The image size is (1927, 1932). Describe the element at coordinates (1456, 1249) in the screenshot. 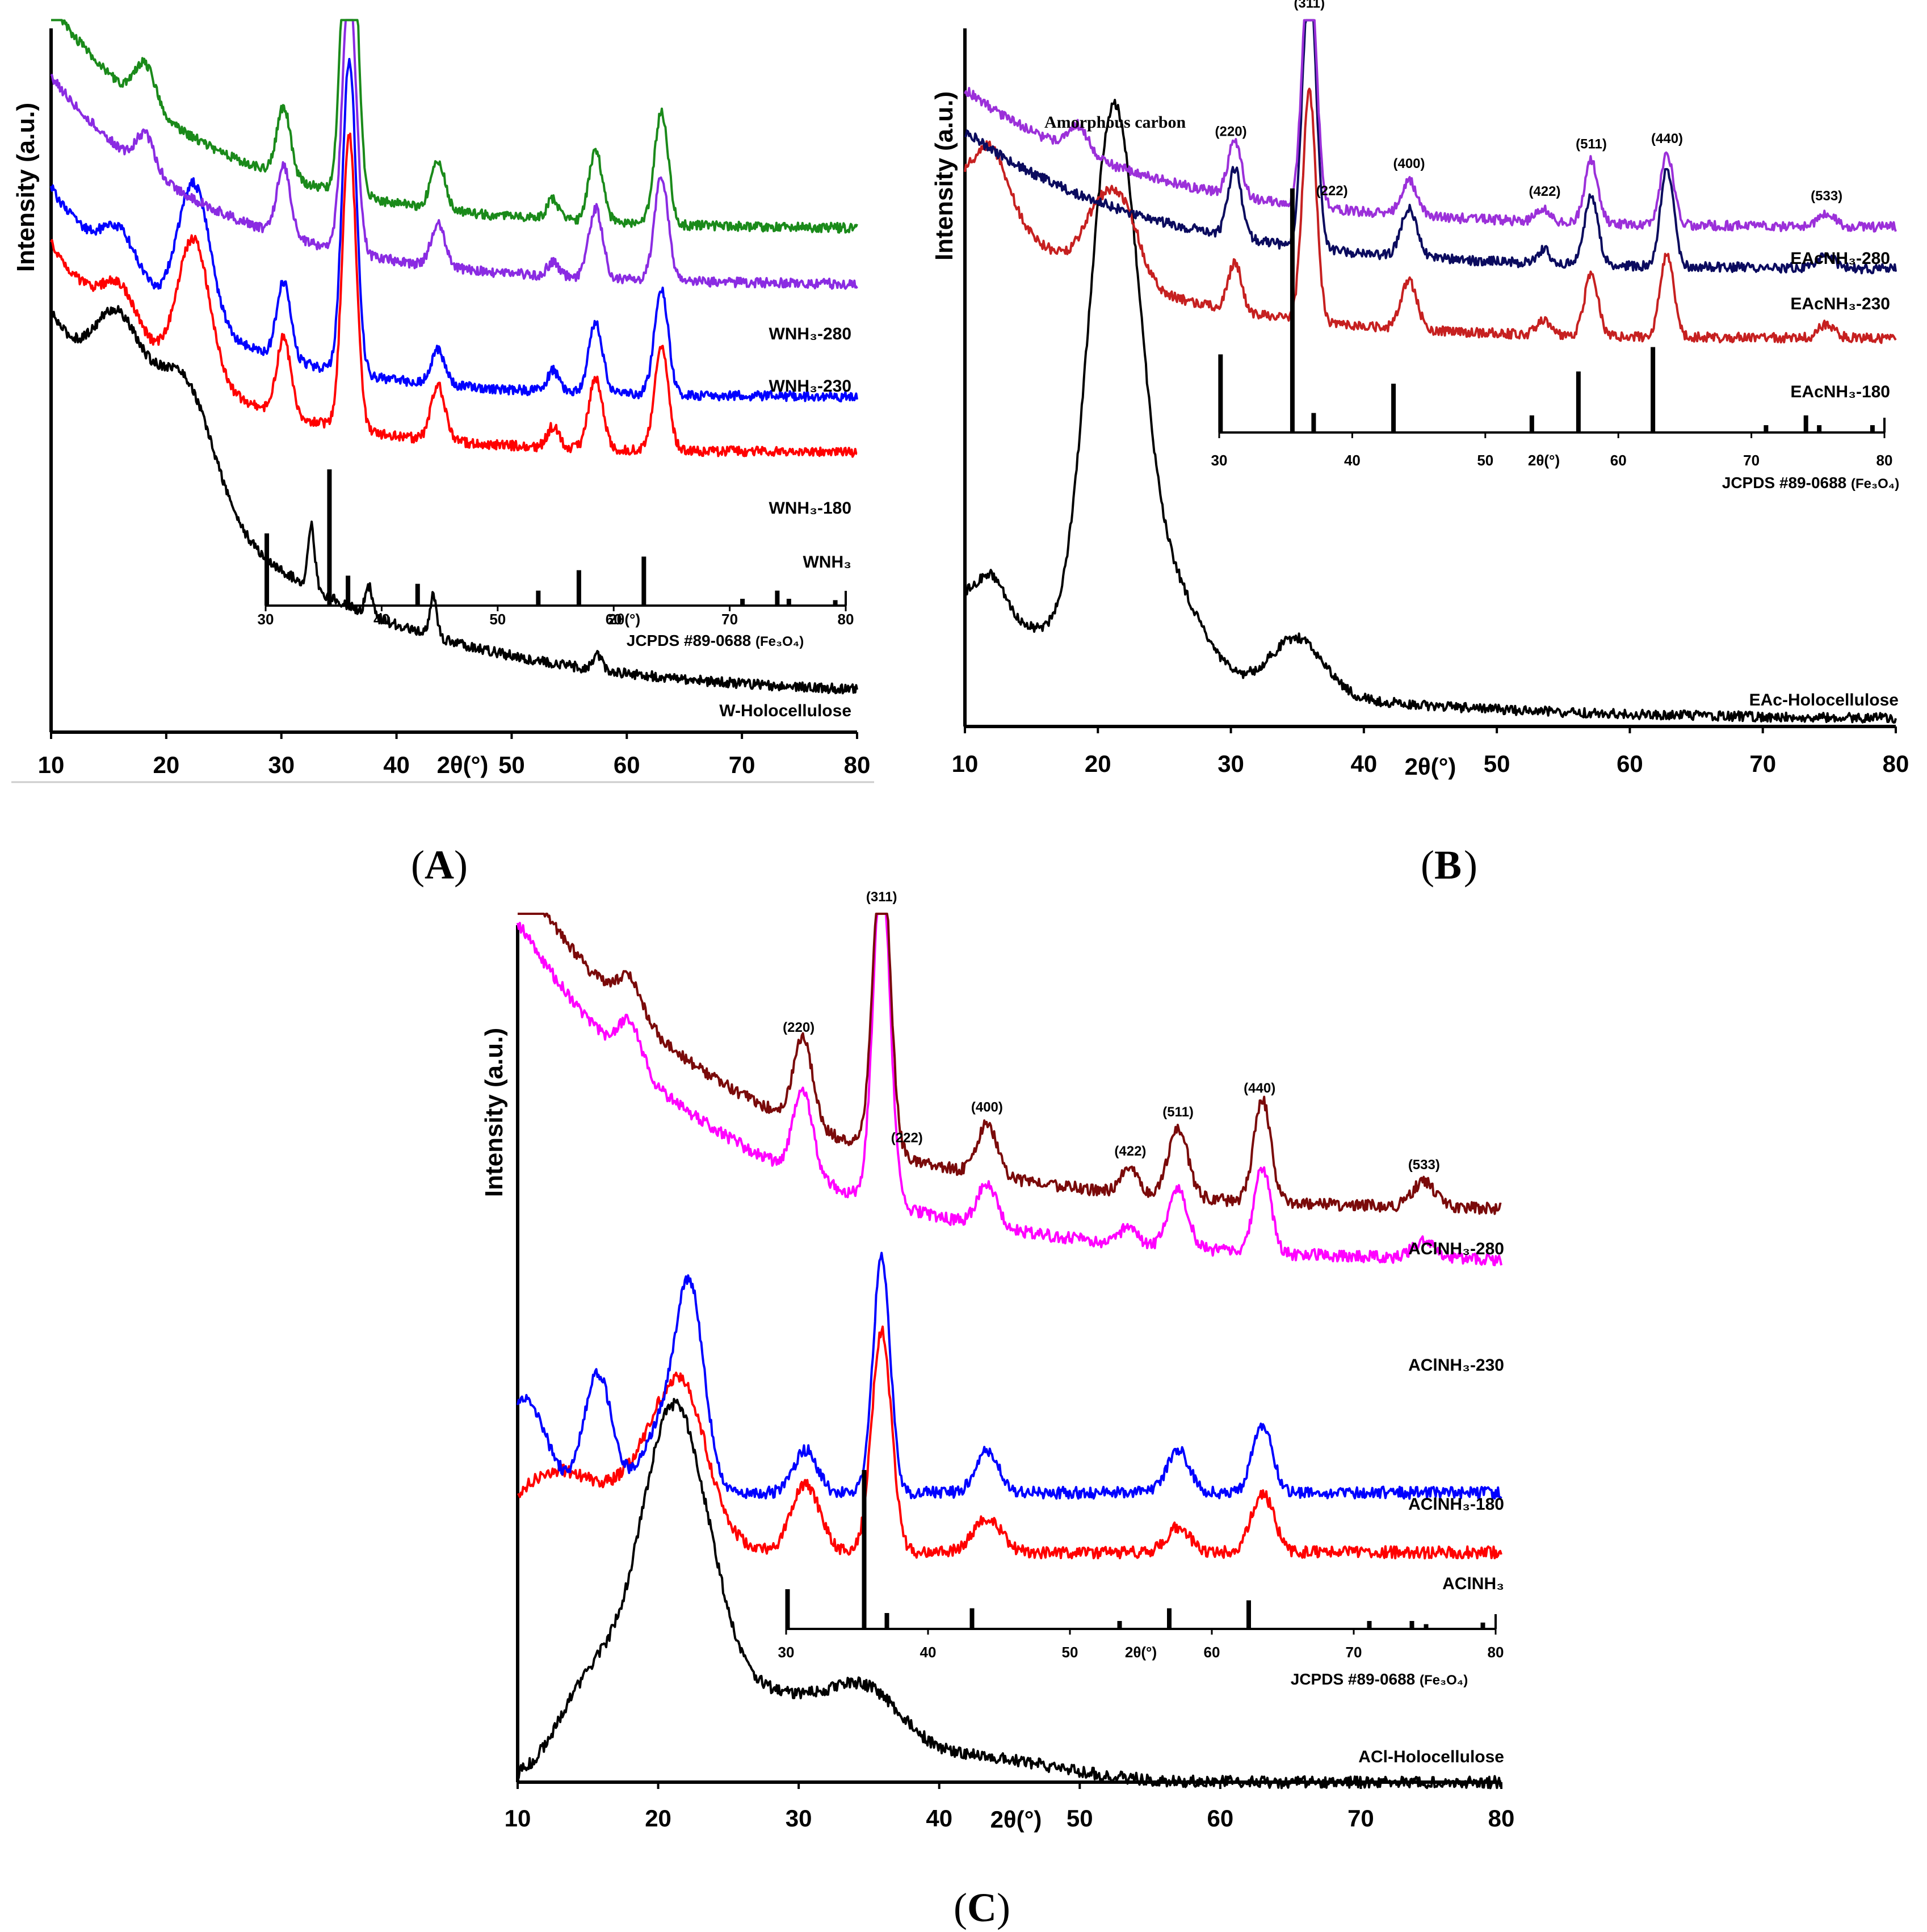

I see `series-label: AClNH₃-280` at that location.